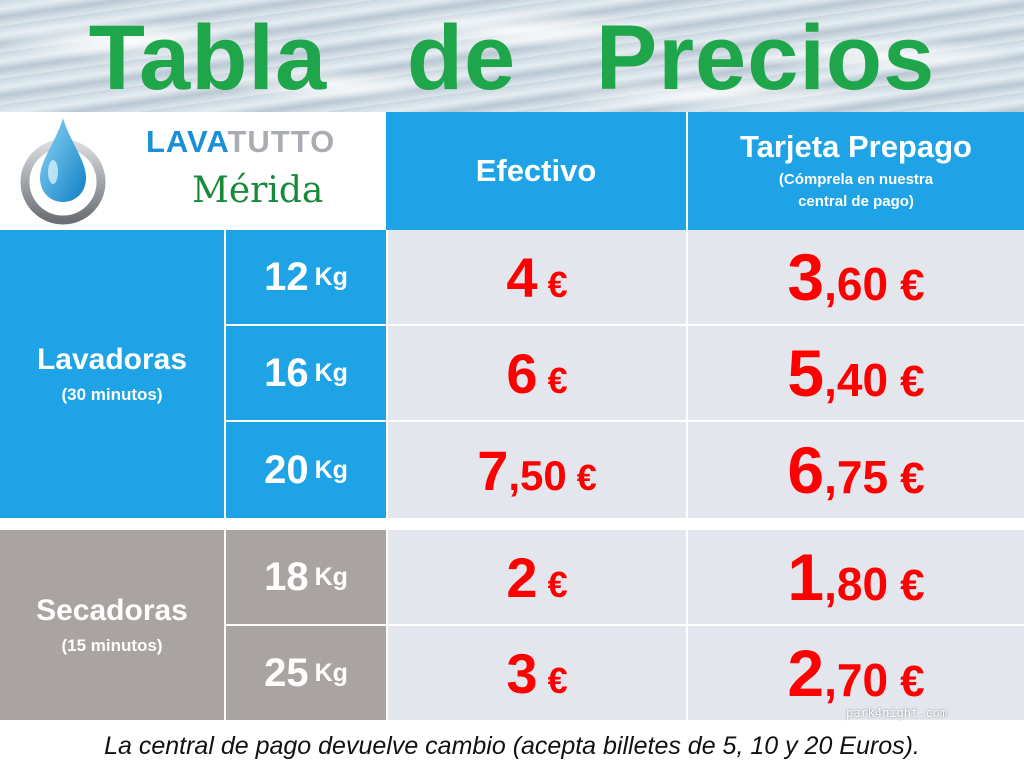  Describe the element at coordinates (522, 277) in the screenshot. I see `price-integer: 4` at that location.